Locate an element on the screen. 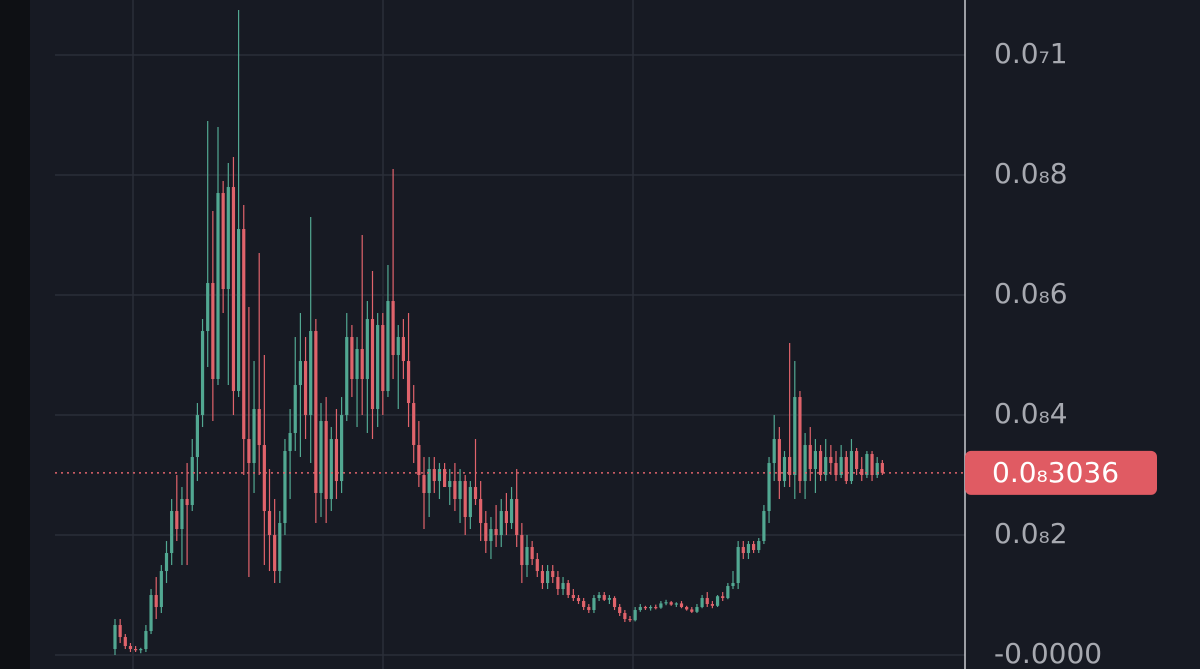 The height and width of the screenshot is (669, 1200). y-tick-label: -0.0000 is located at coordinates (1048, 653).